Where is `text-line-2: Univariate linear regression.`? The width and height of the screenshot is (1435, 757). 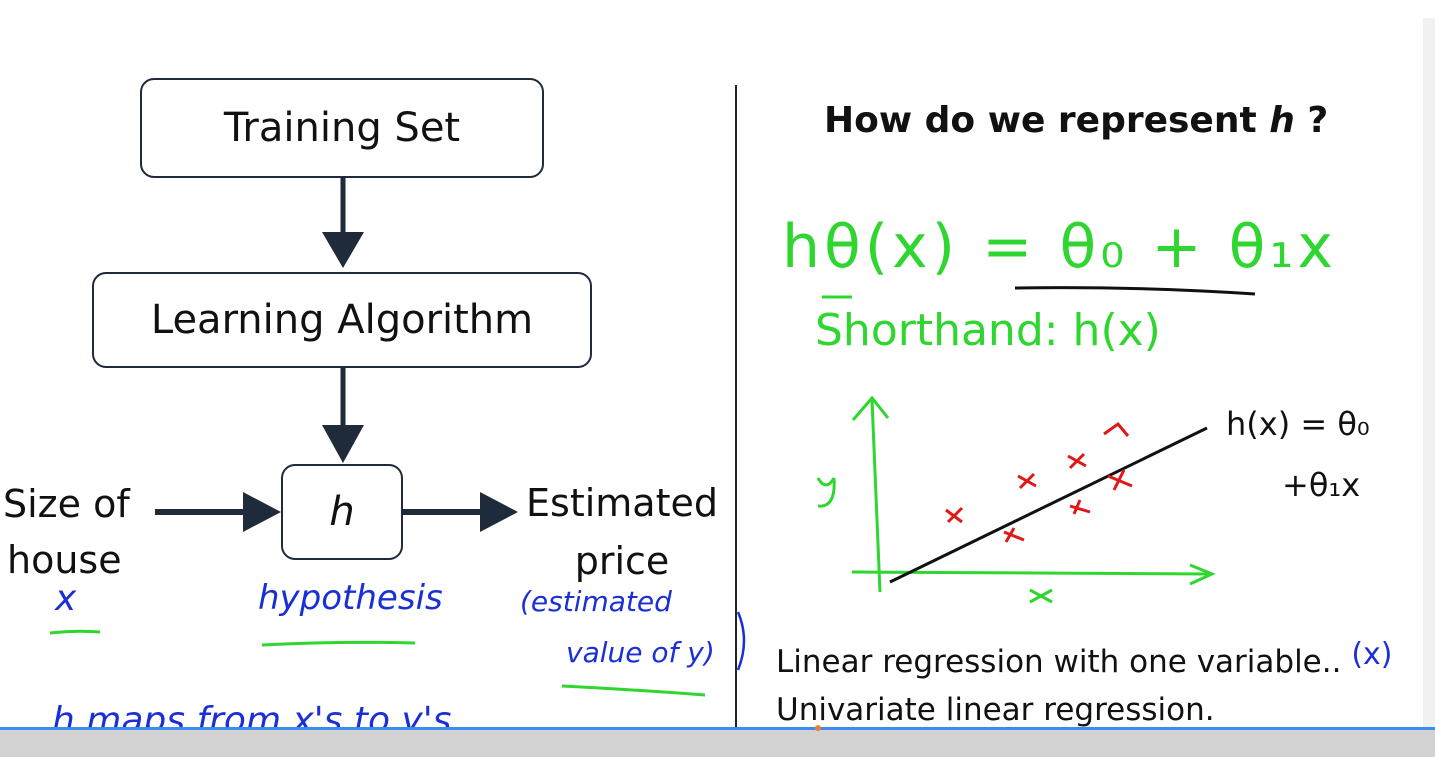 text-line-2: Univariate linear regression. is located at coordinates (995, 710).